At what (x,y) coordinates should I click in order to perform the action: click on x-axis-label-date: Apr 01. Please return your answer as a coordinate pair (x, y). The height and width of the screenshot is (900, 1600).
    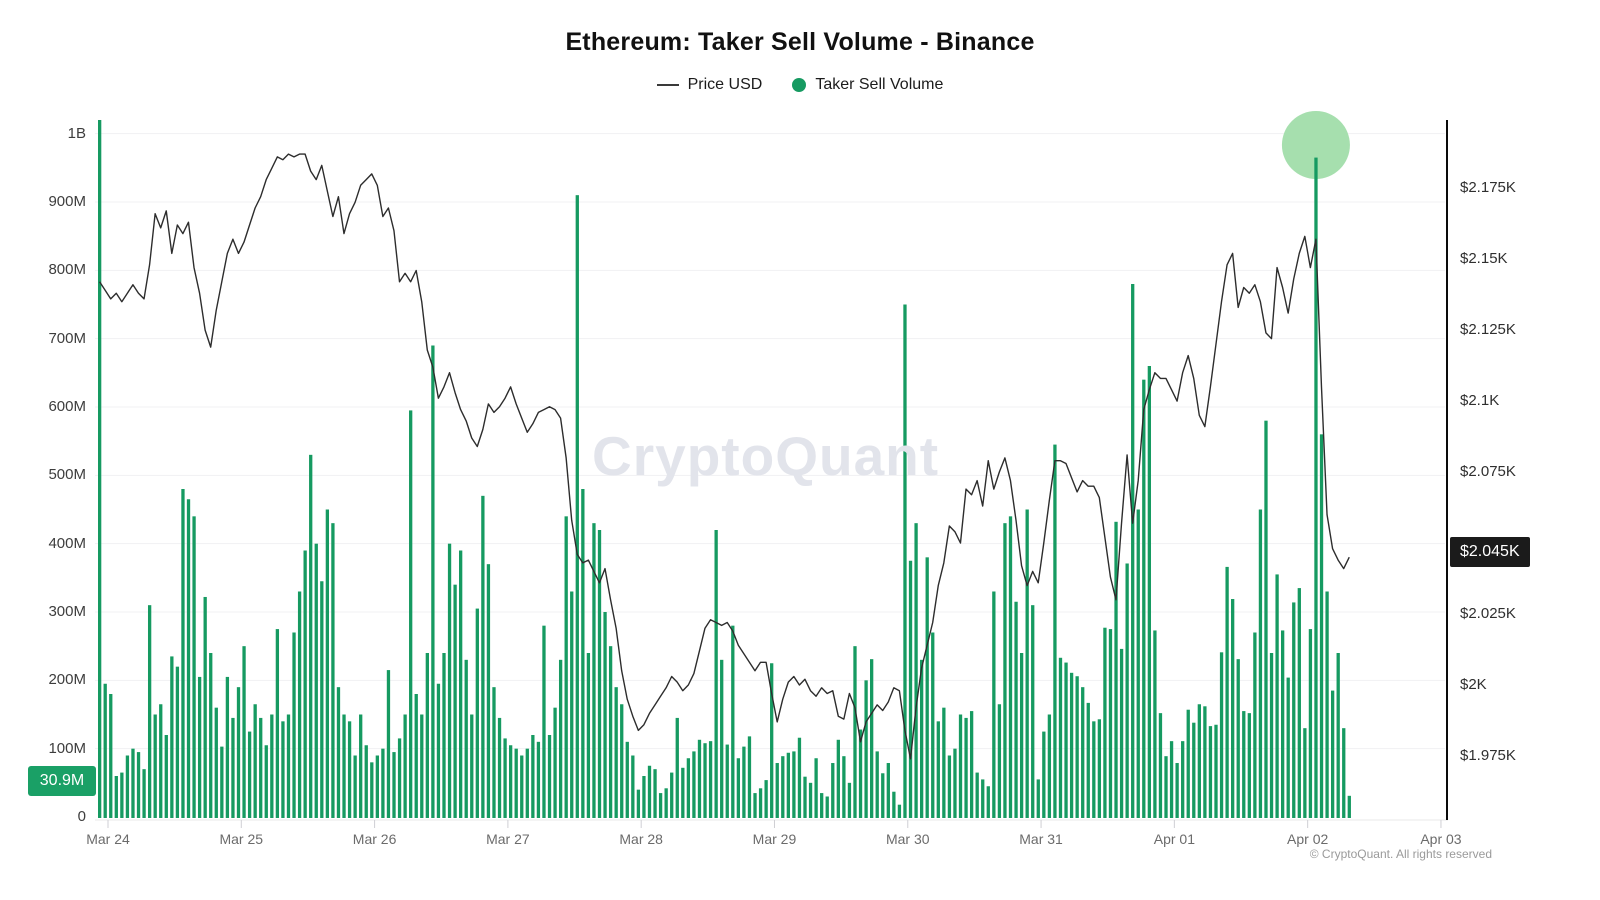
    Looking at the image, I should click on (1174, 839).